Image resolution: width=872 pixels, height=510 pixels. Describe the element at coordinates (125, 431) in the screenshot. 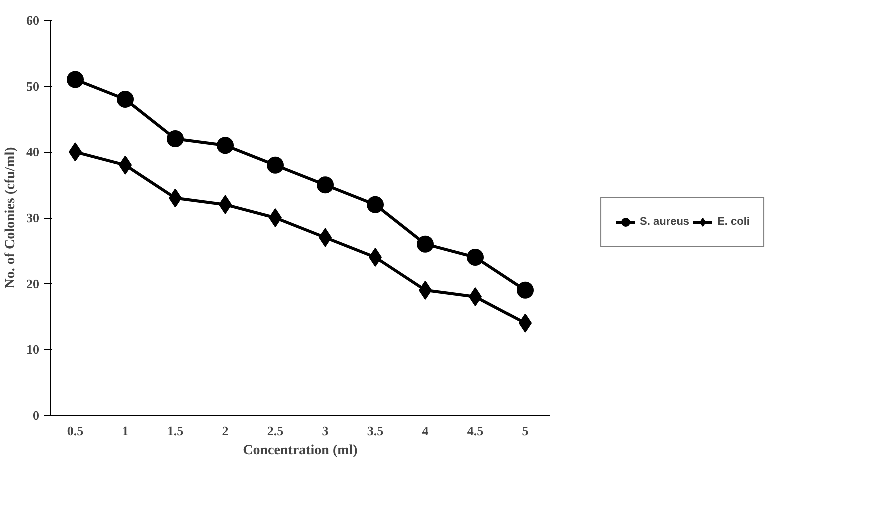

I see `x-tick-label: 1` at that location.